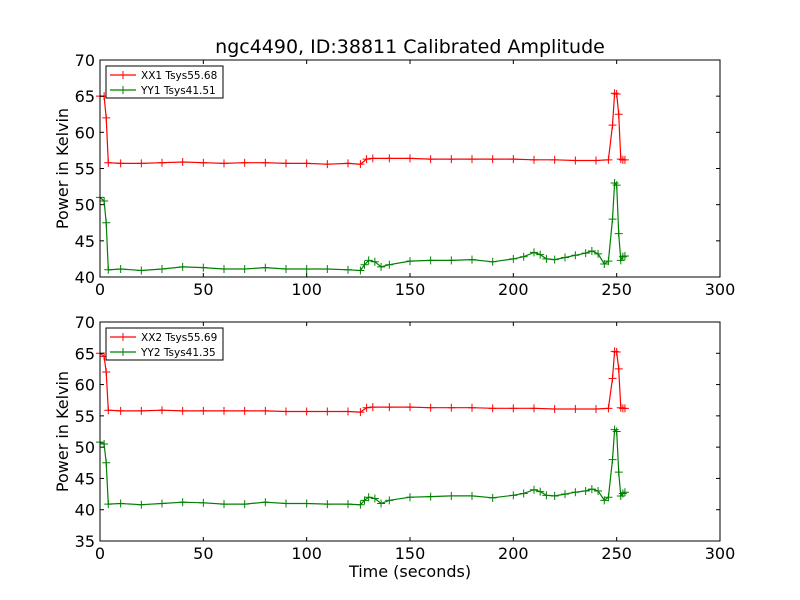  Describe the element at coordinates (85, 132) in the screenshot. I see `y-tick-label: 60` at that location.